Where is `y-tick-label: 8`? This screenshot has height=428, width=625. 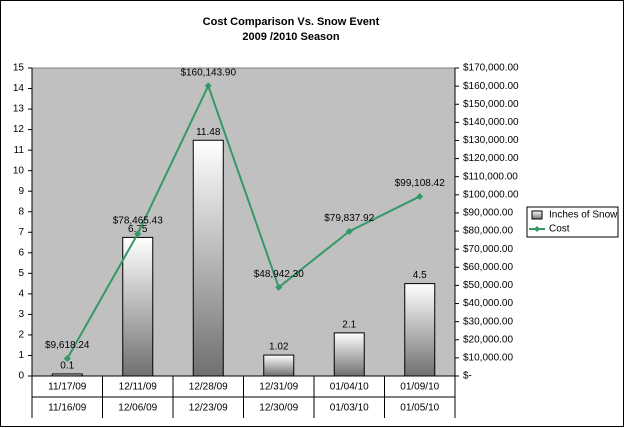 y-tick-label: 8 is located at coordinates (21, 211).